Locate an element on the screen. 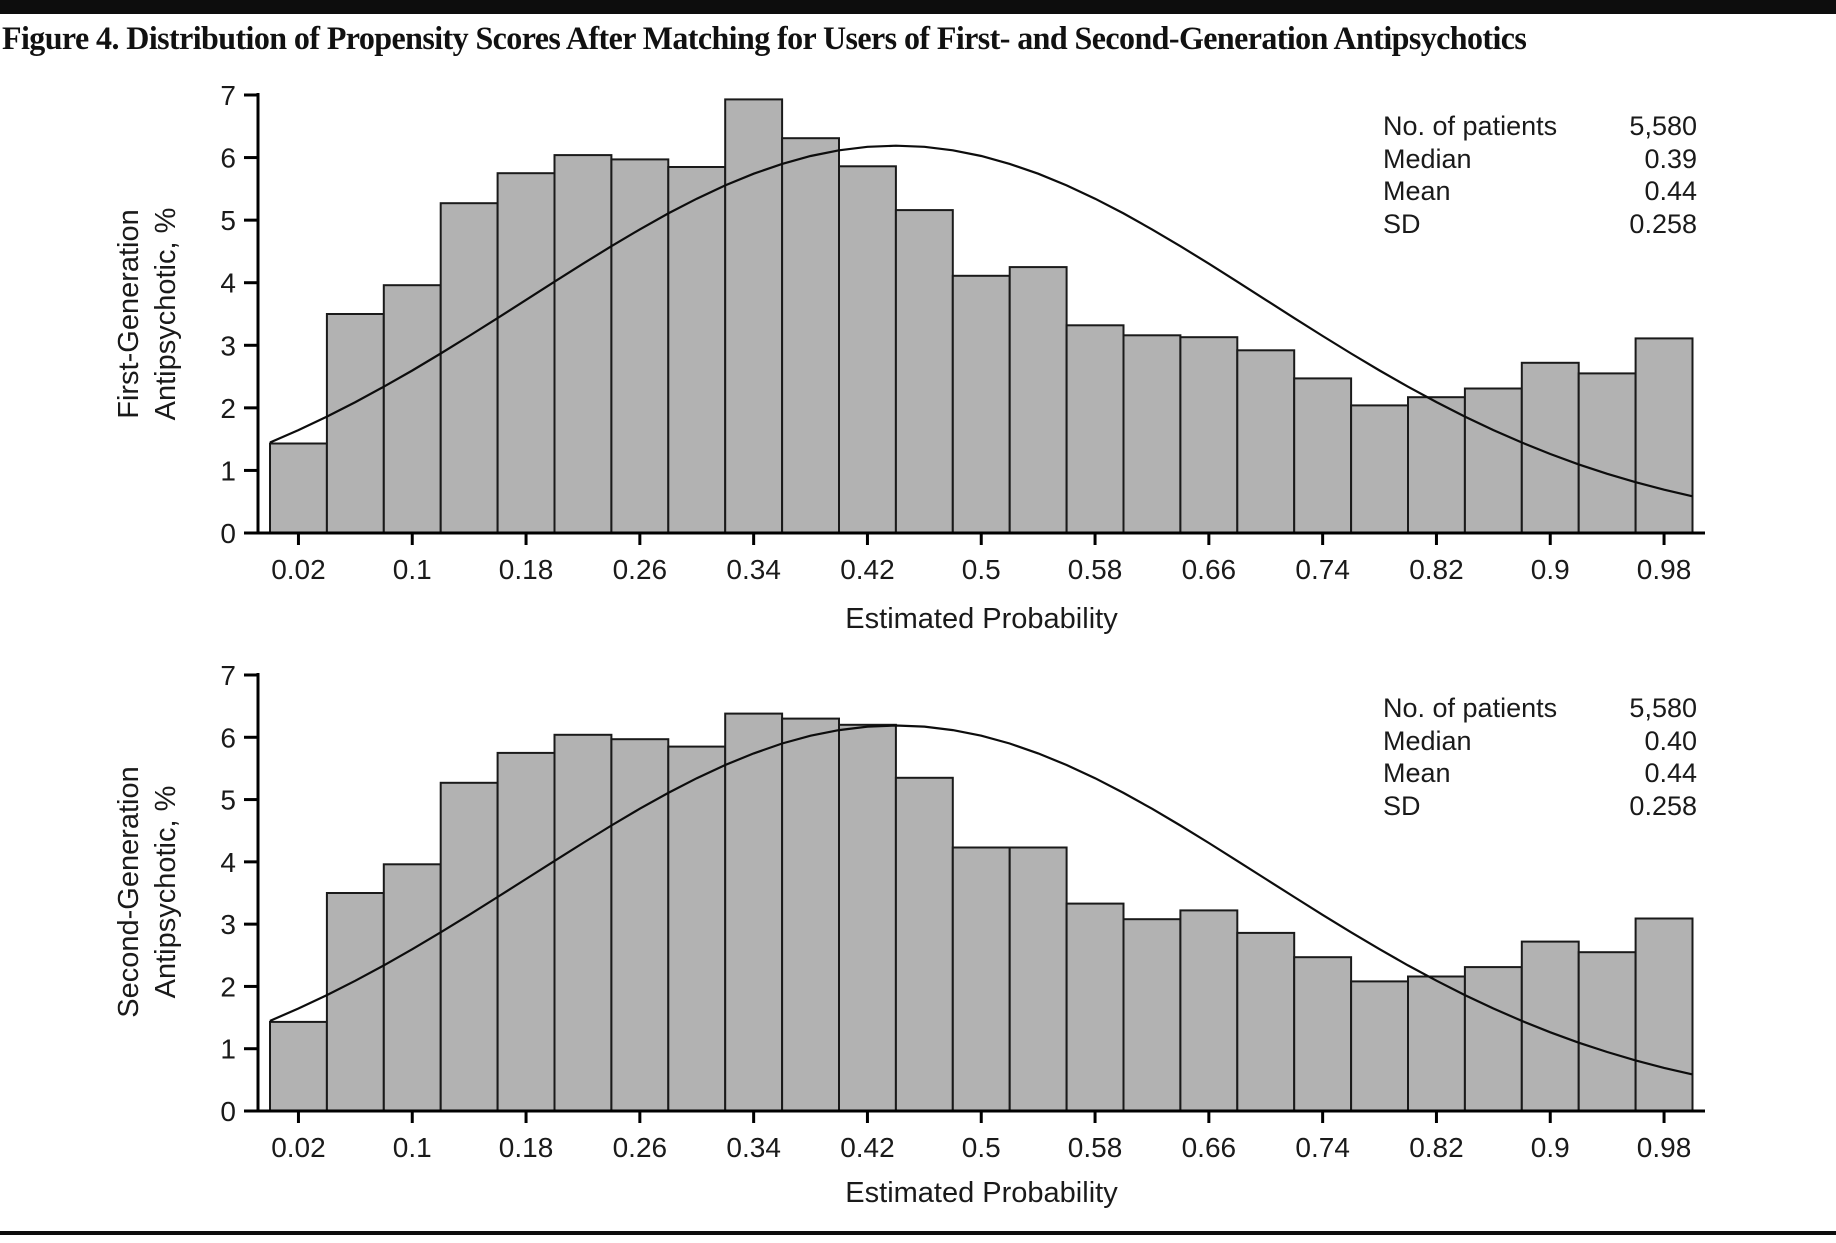 This screenshot has height=1243, width=1836. x-tick-label: 0.82 is located at coordinates (1436, 569).